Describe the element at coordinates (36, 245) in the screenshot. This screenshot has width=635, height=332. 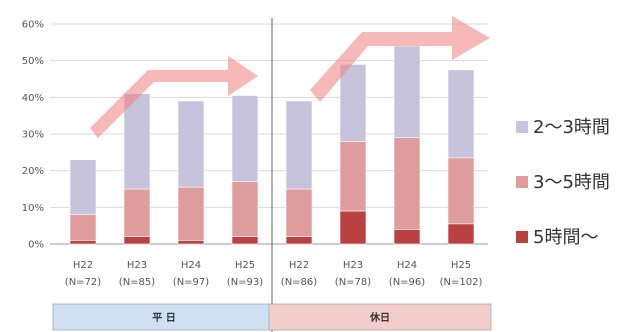
I see `y-tick-label: 0%` at that location.